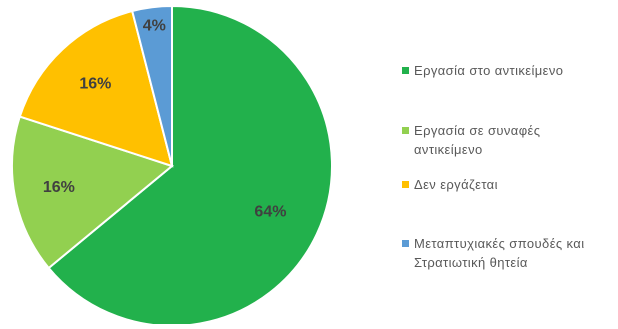 The width and height of the screenshot is (618, 329). Describe the element at coordinates (270, 212) in the screenshot. I see `data-label-slice-work-in-field: 64%` at that location.